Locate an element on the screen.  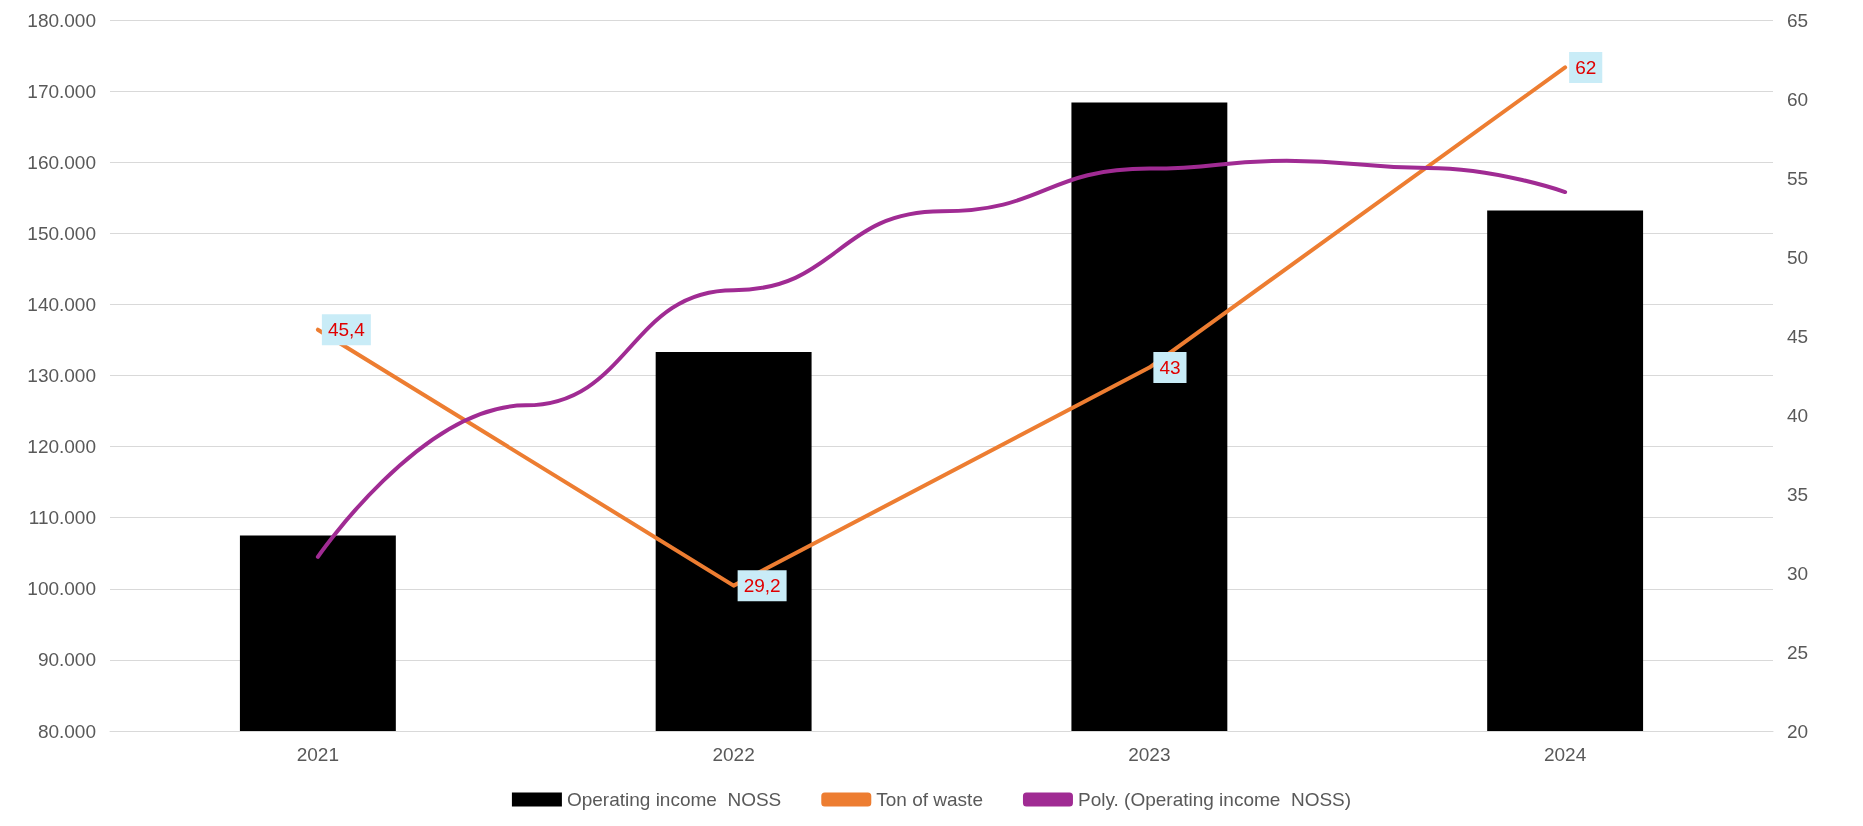
y-tick-label: 130.000 is located at coordinates (61, 375).